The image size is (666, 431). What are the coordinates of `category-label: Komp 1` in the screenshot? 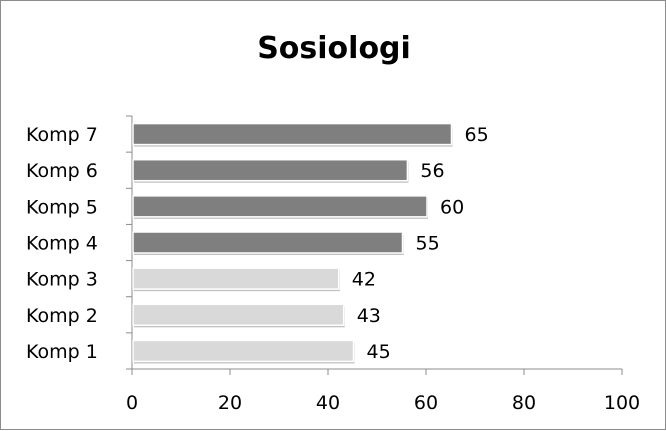 It's located at (62, 352).